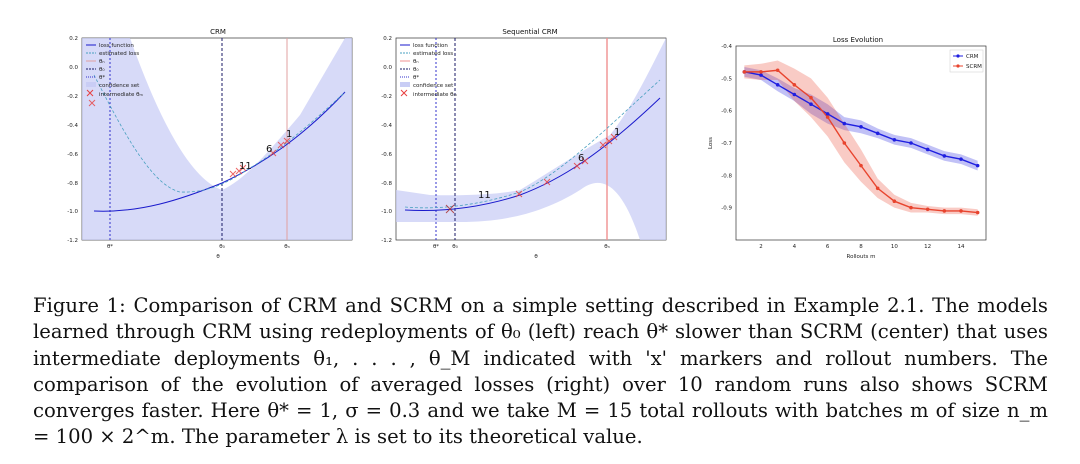 Image resolution: width=1080 pixels, height=464 pixels. What do you see at coordinates (521, 247) in the screenshot?
I see `scrm-xticks: θ* θ₀ θₙ` at bounding box center [521, 247].